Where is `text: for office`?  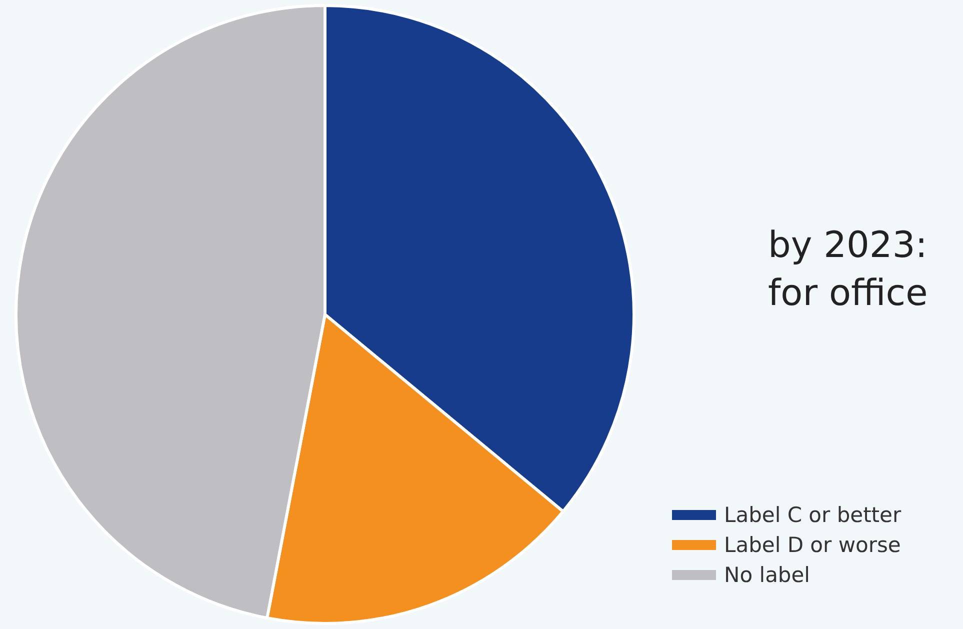 text: for office is located at coordinates (848, 294).